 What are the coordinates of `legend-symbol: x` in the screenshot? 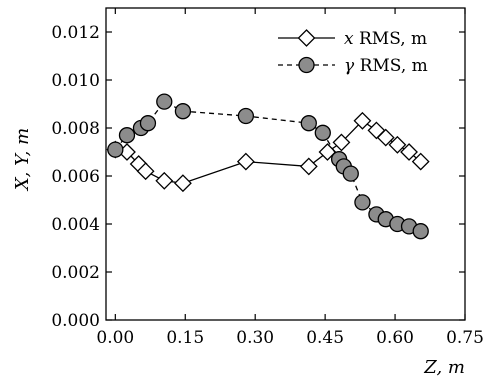 It's located at (349, 39).